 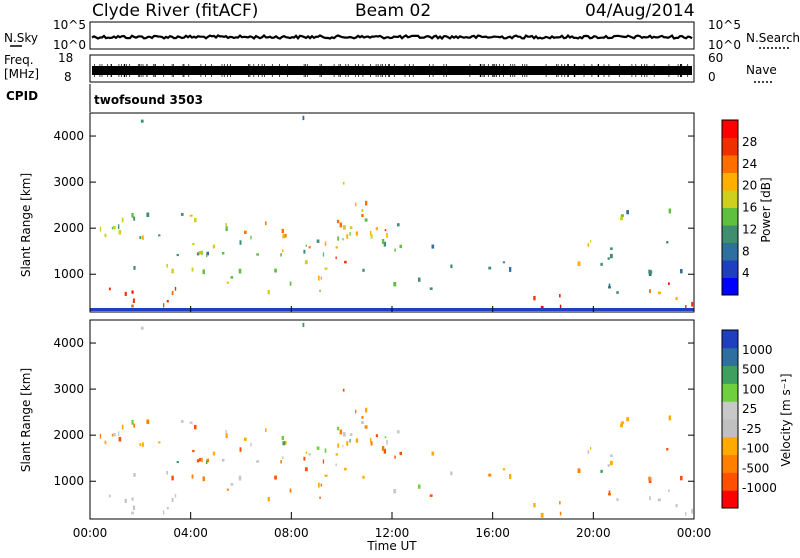 I want to click on date-title: 04/Aug/2014, so click(x=640, y=11).